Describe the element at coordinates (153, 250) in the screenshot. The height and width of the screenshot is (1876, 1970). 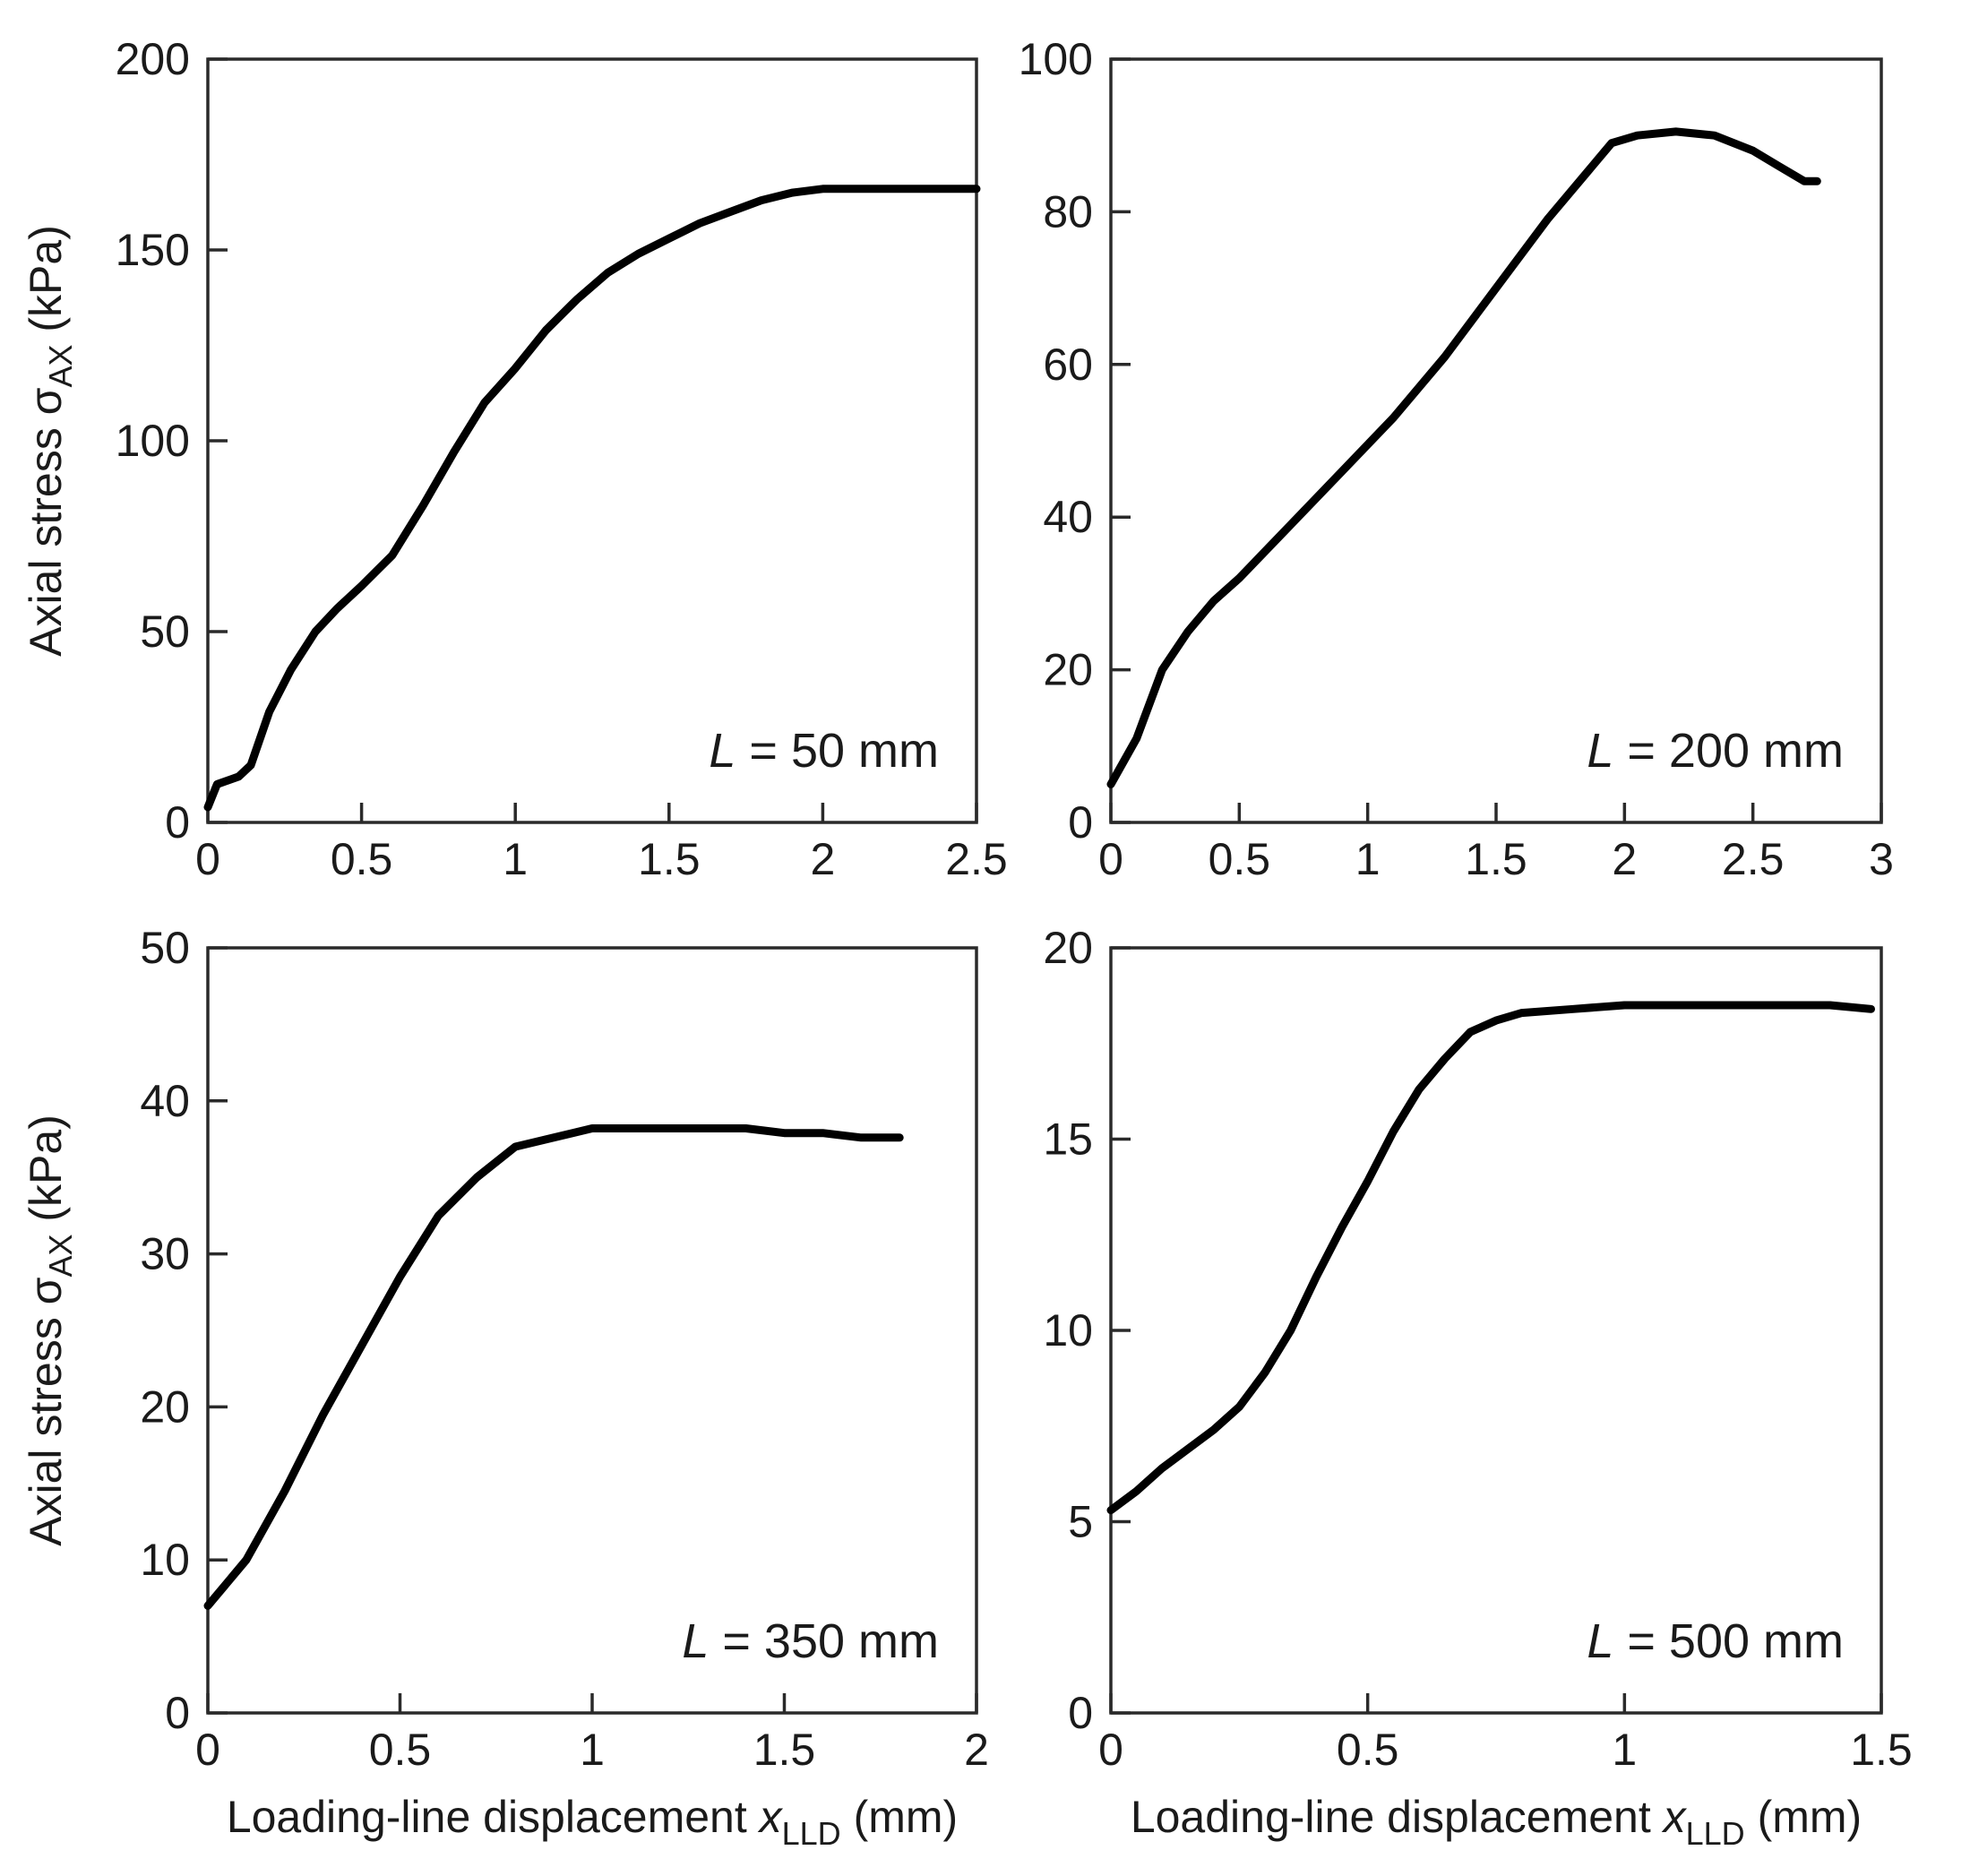
I see `y-tick-label: 150` at that location.